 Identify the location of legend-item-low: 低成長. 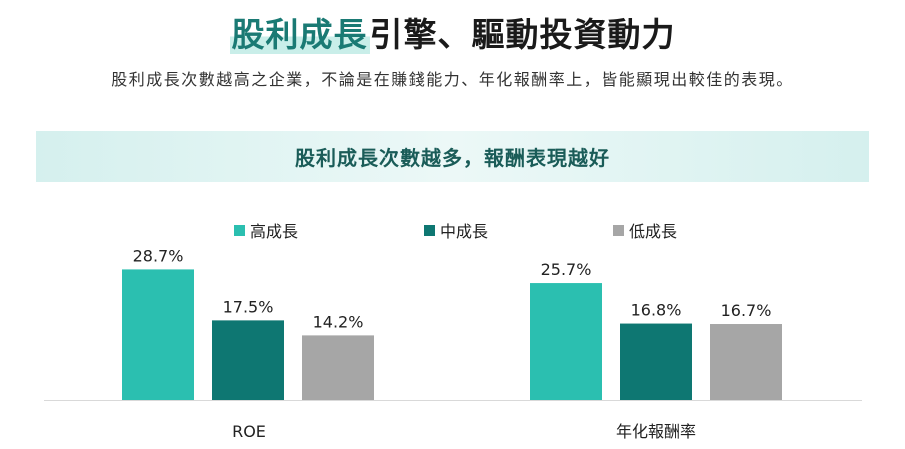
(645, 230).